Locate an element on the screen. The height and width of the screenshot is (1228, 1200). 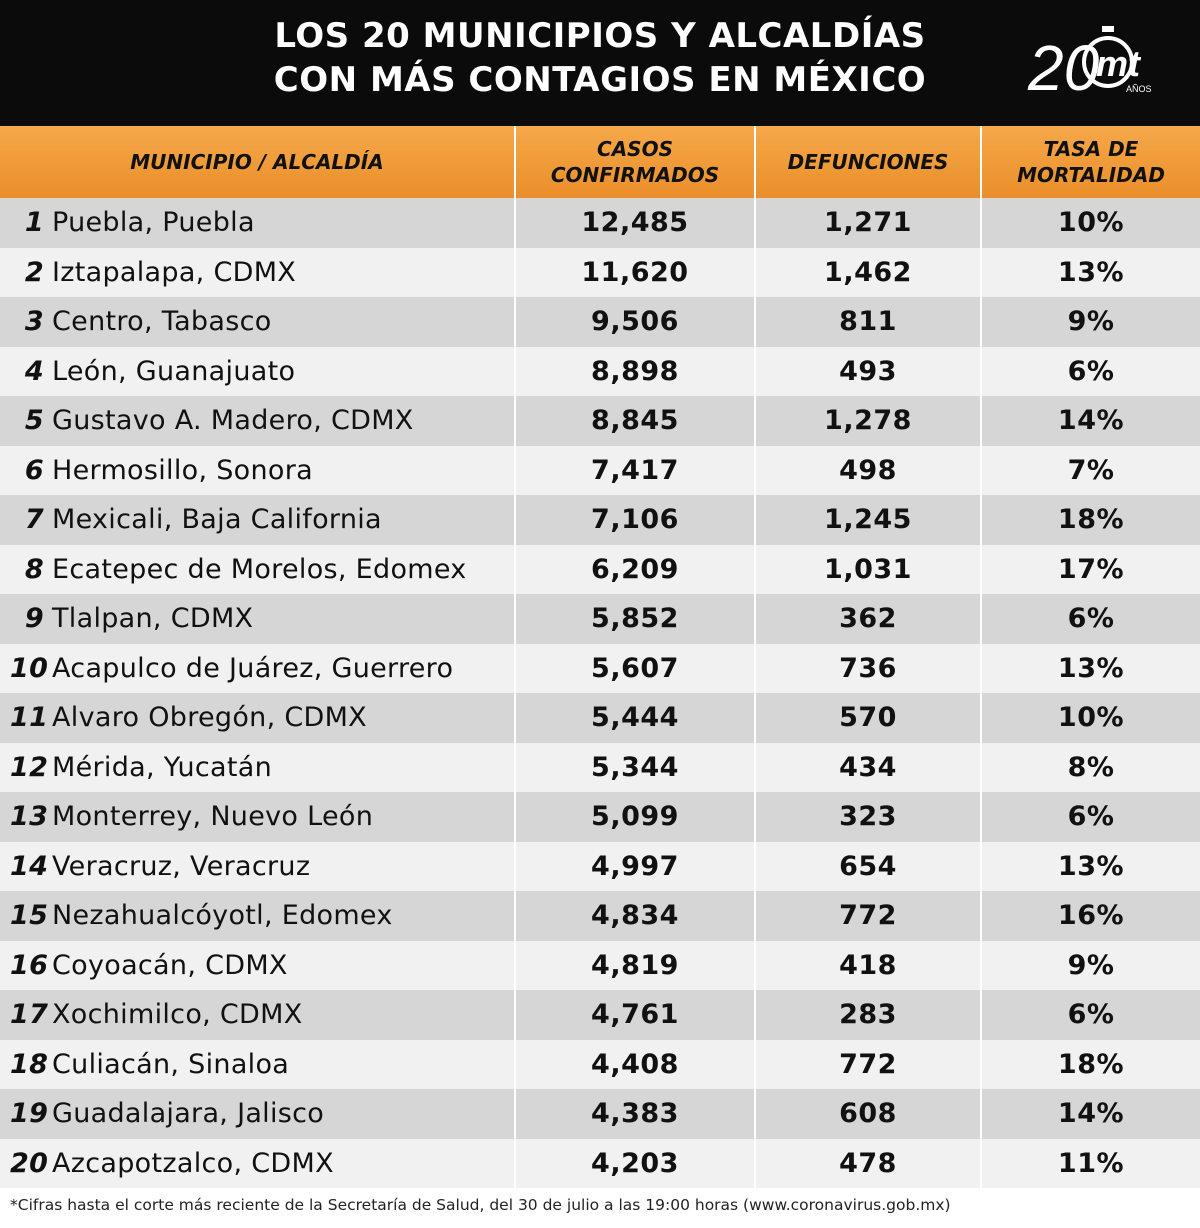
cell-municipio: 13 Monterrey, Nuevo León is located at coordinates (258, 817).